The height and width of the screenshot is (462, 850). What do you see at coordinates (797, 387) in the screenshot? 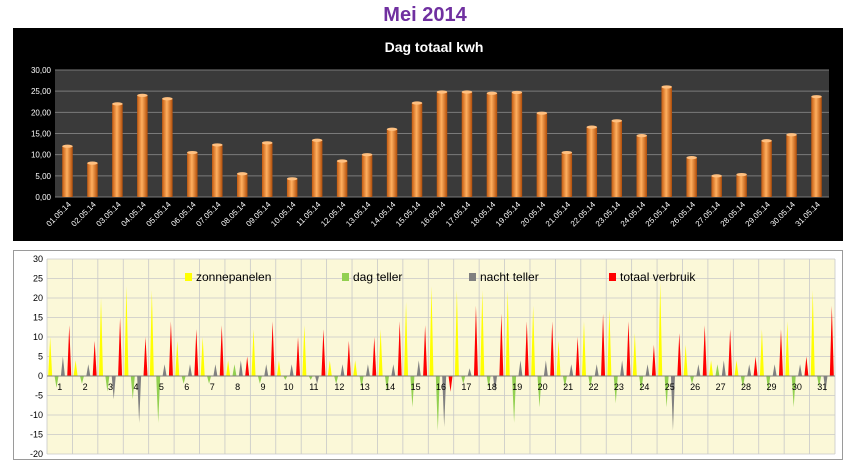
I see `chart2-x-tick-label: 30` at bounding box center [797, 387].